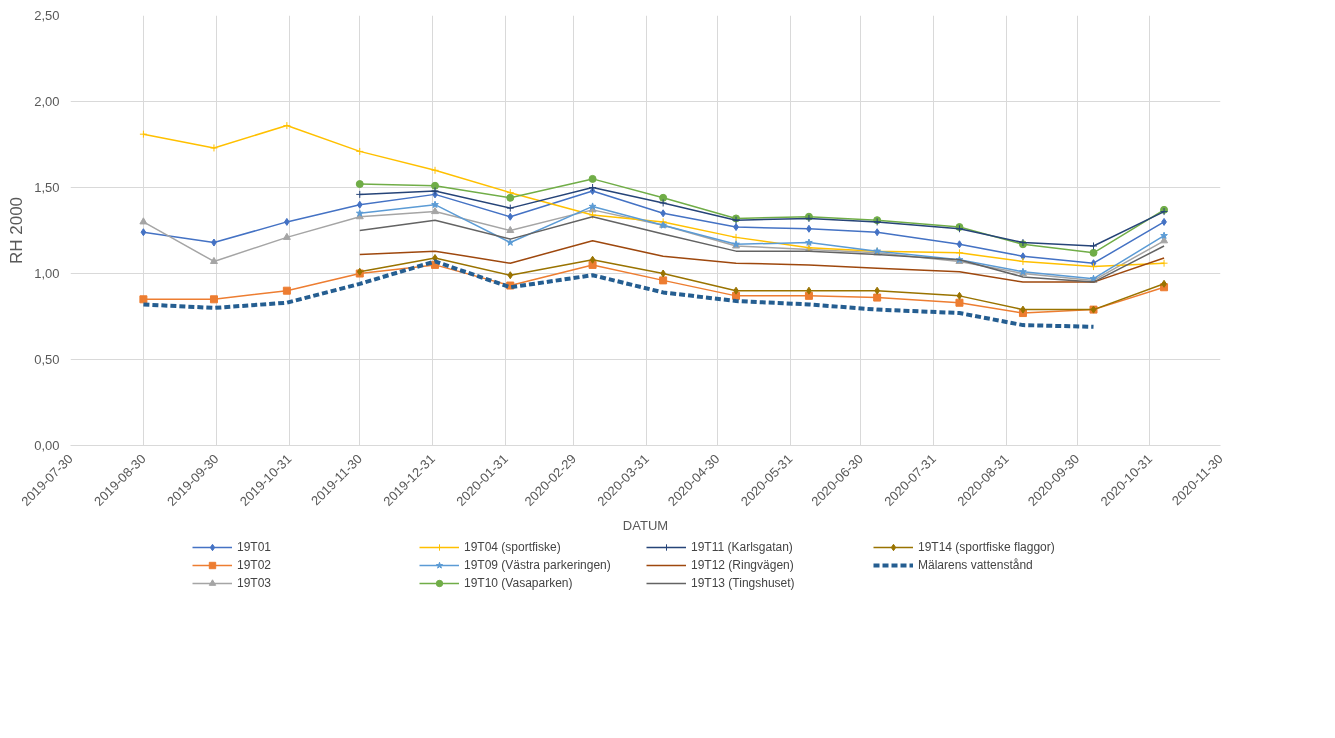 The width and height of the screenshot is (1335, 738). I want to click on legend-label: 19T13 (Tingshuset), so click(743, 583).